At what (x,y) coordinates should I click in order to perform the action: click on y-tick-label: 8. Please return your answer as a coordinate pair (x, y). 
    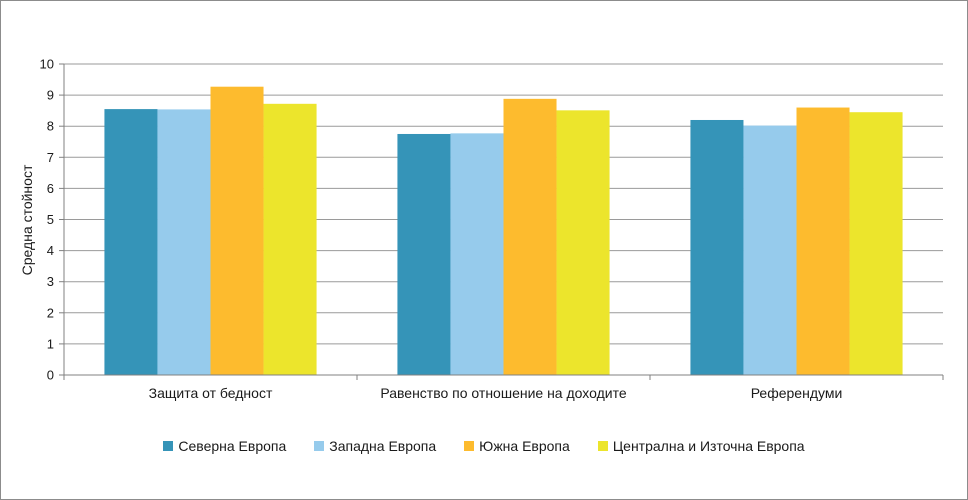
    Looking at the image, I should click on (50, 126).